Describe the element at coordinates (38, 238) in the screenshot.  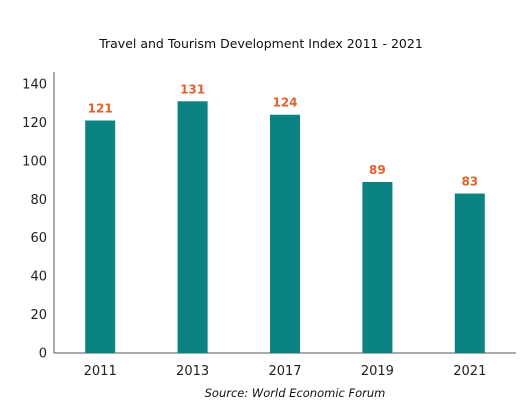
I see `y-tick-label: 60` at that location.